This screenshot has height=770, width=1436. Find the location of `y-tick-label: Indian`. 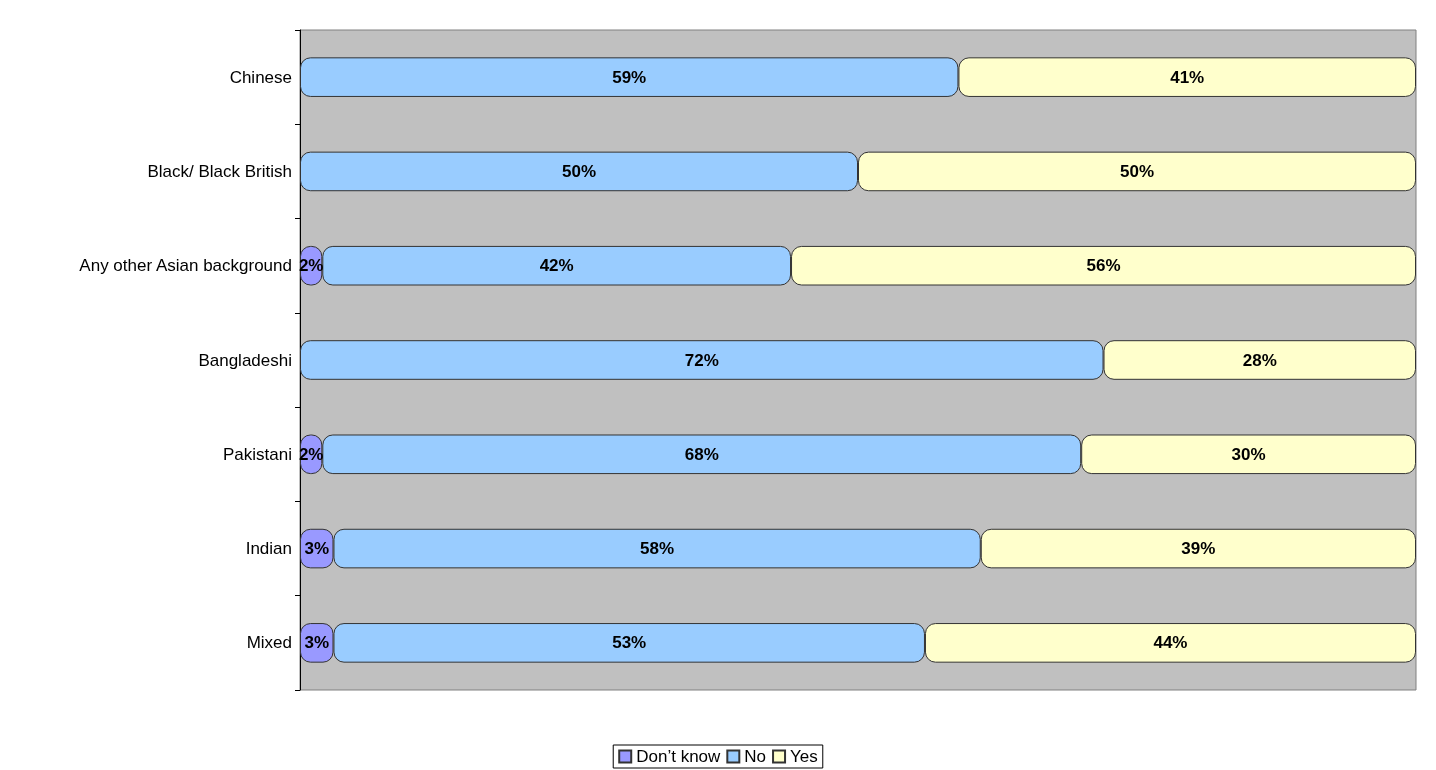

y-tick-label: Indian is located at coordinates (268, 549).